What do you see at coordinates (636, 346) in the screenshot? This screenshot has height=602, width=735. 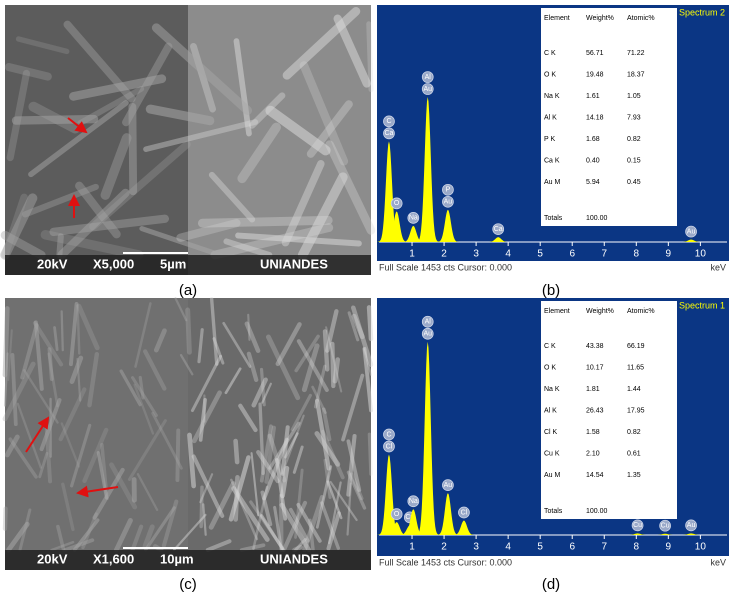 I see `table-cell: 66.19` at bounding box center [636, 346].